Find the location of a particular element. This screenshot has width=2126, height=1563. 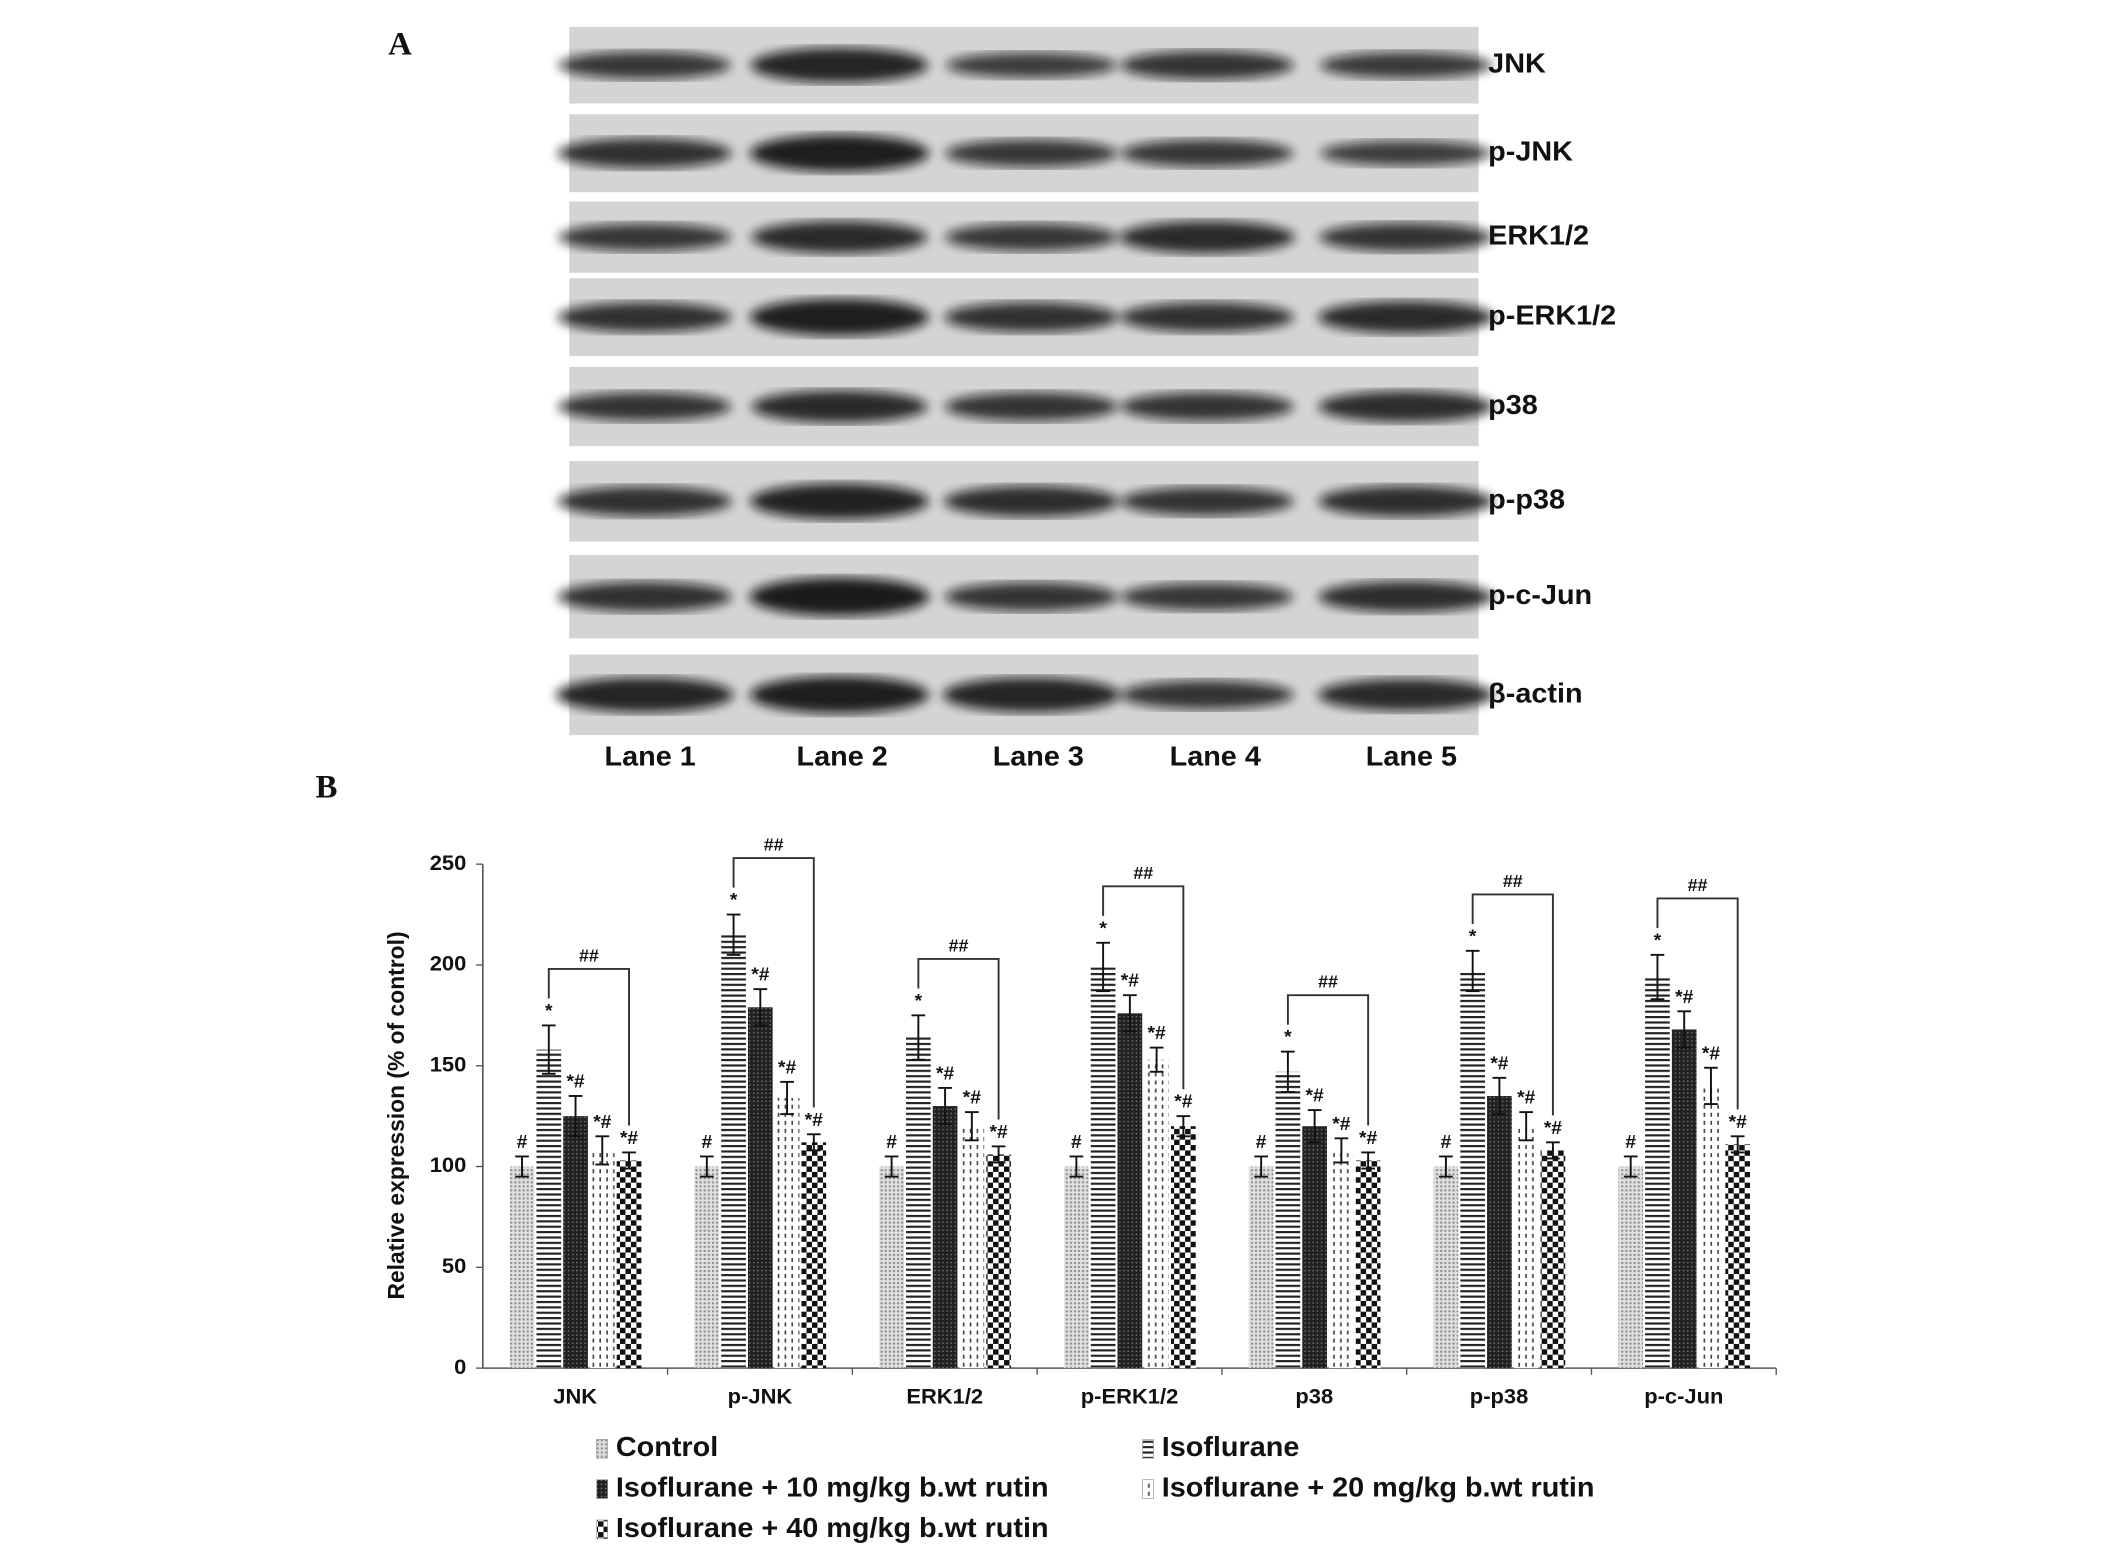

legend-label: Isoflurane + 20 mg/kg b.wt rutin is located at coordinates (1378, 1488).